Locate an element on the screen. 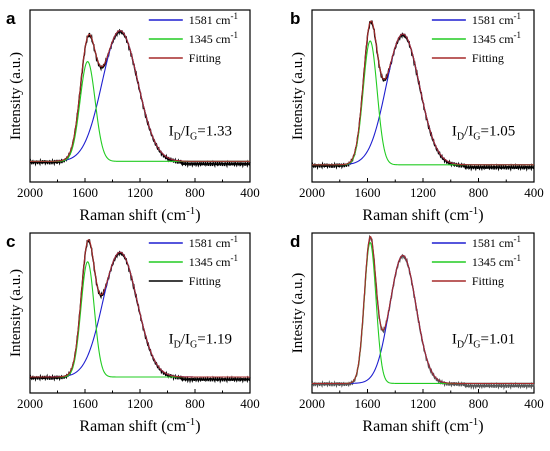 Image resolution: width=550 pixels, height=451 pixels. intensity-ratio: ID/IG=1.05 is located at coordinates (483, 133).